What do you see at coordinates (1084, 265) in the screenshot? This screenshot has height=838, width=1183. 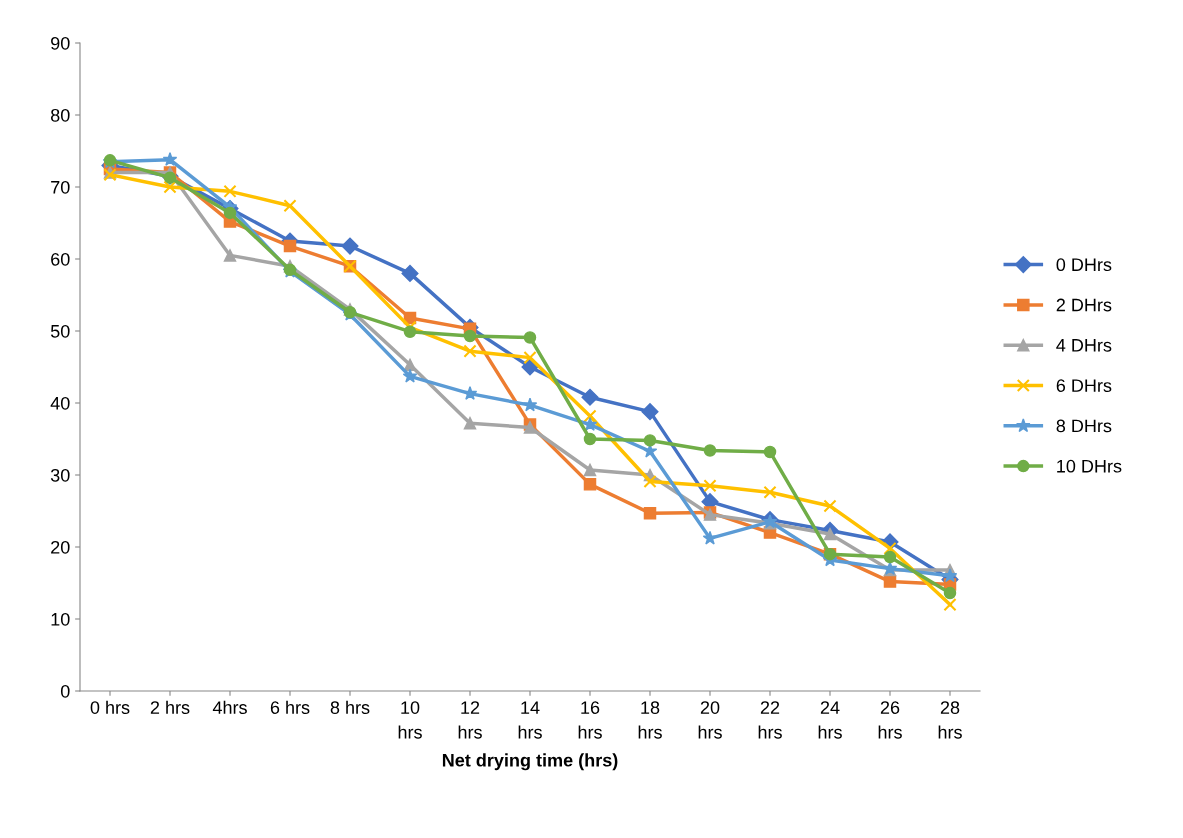 I see `legend-label: 0 DHrs` at bounding box center [1084, 265].